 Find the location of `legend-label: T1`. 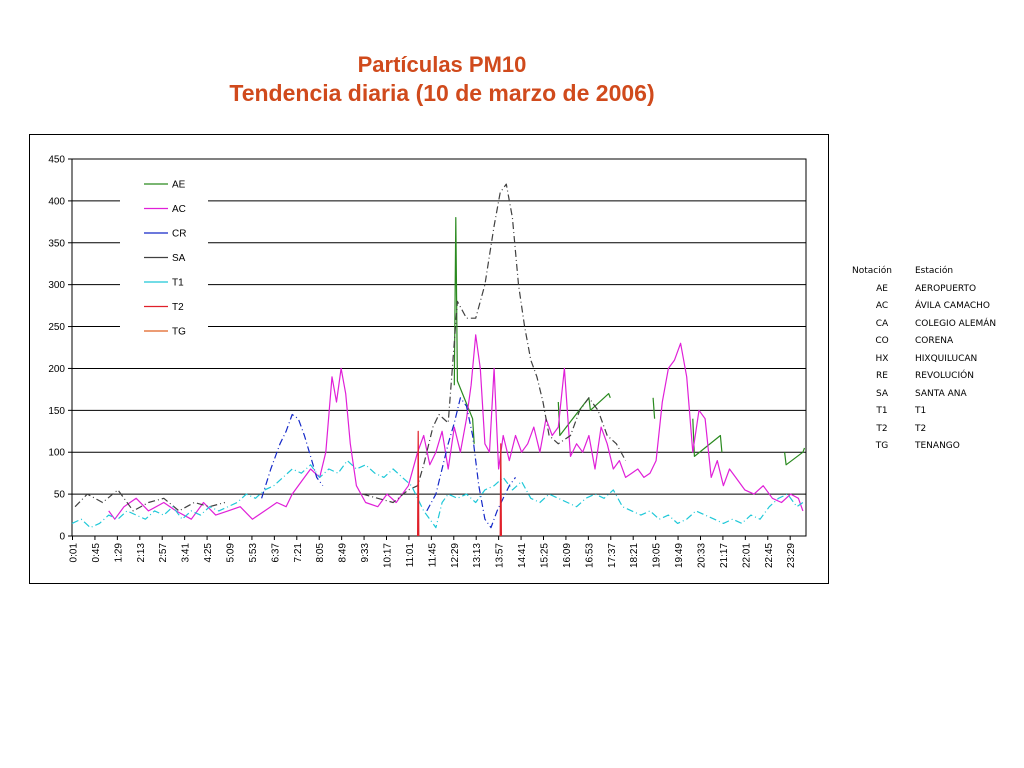

legend-label: T1 is located at coordinates (178, 283).